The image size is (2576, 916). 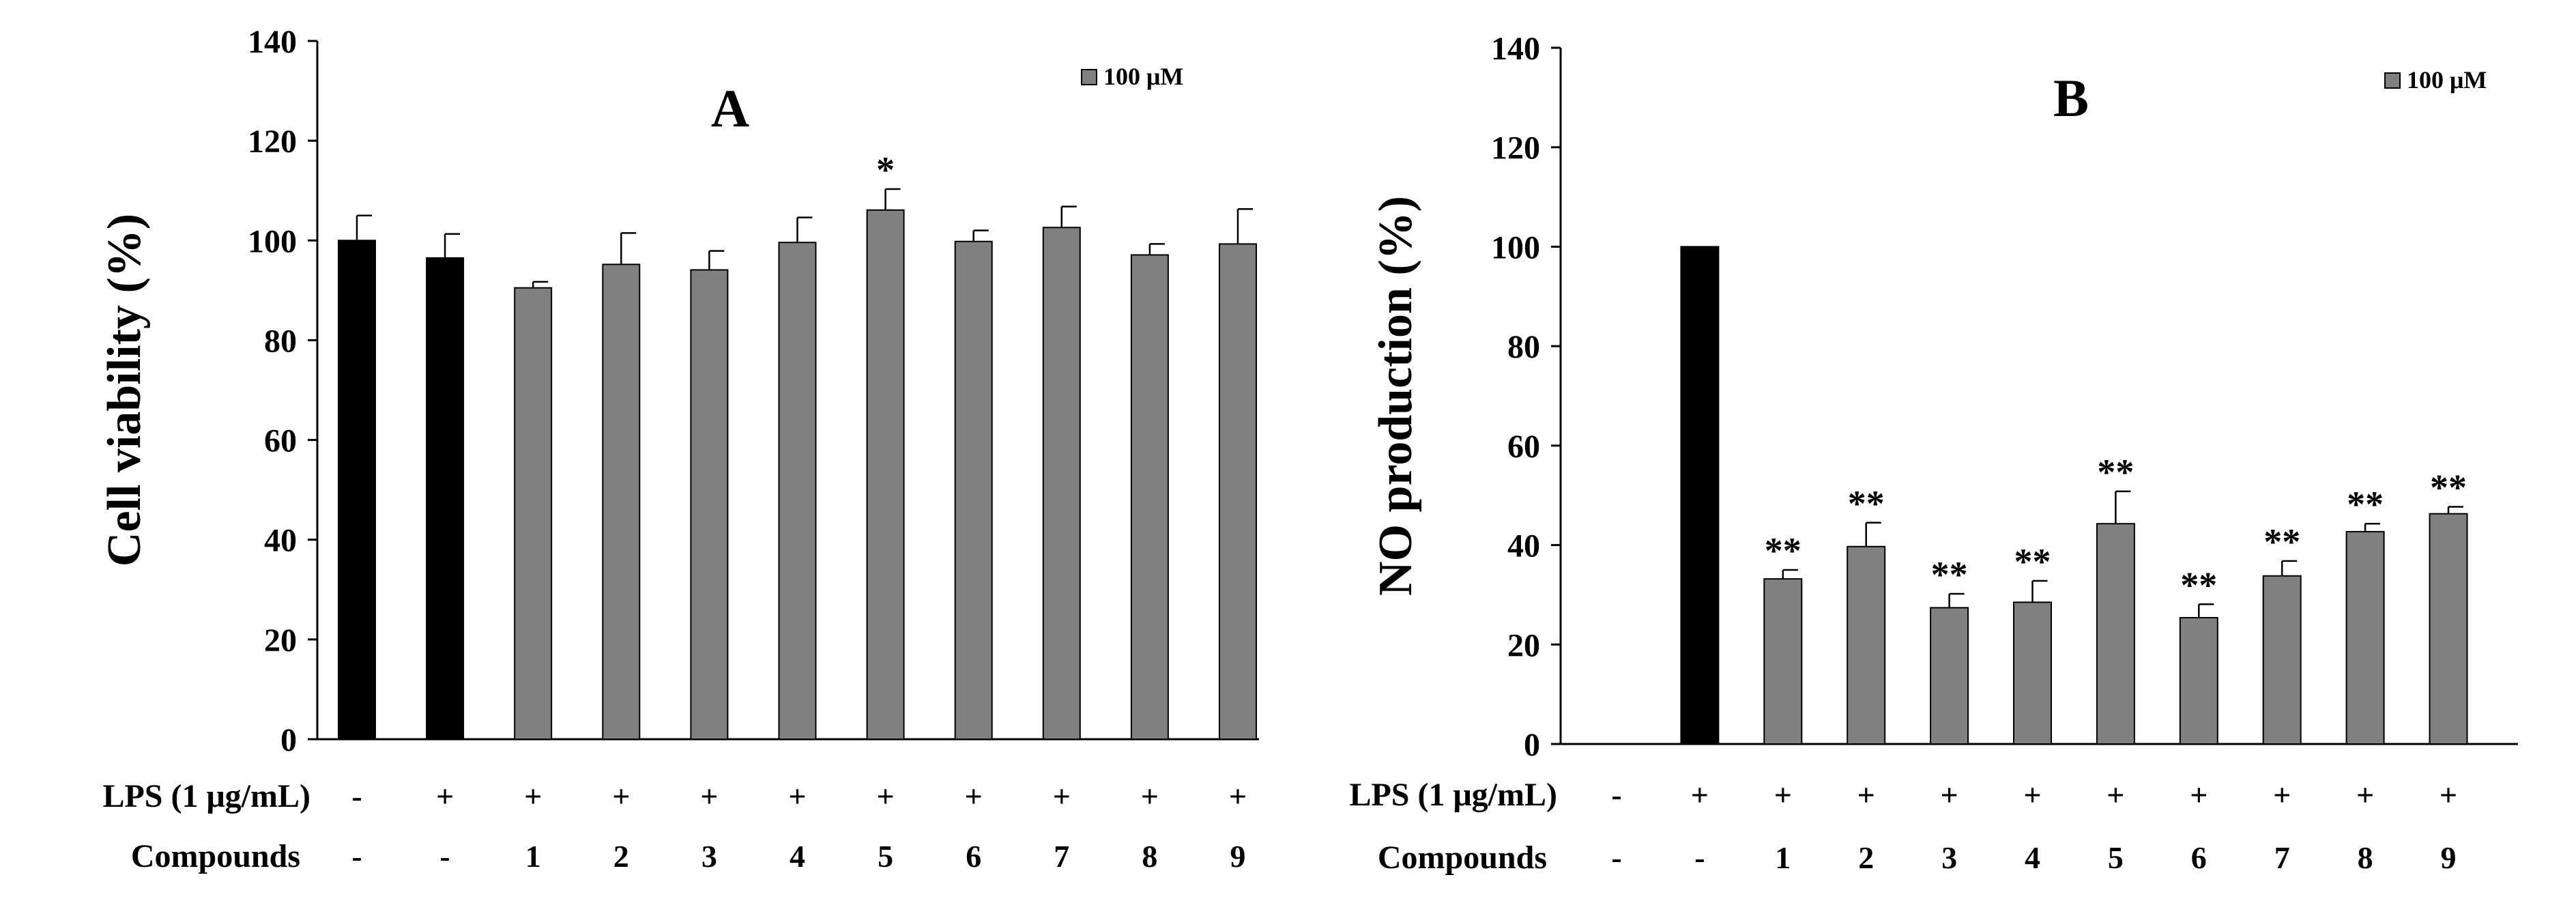 I want to click on lps-row-value: -, so click(x=356, y=796).